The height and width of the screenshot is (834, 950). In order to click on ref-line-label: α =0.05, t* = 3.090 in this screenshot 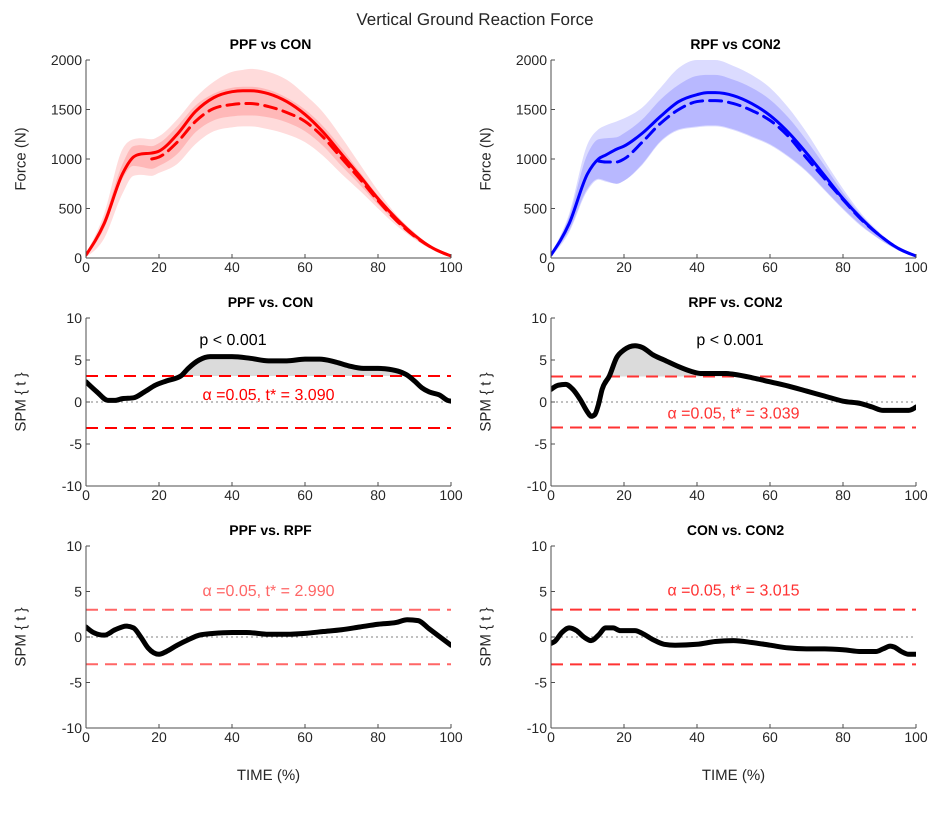, I will do `click(268, 395)`.